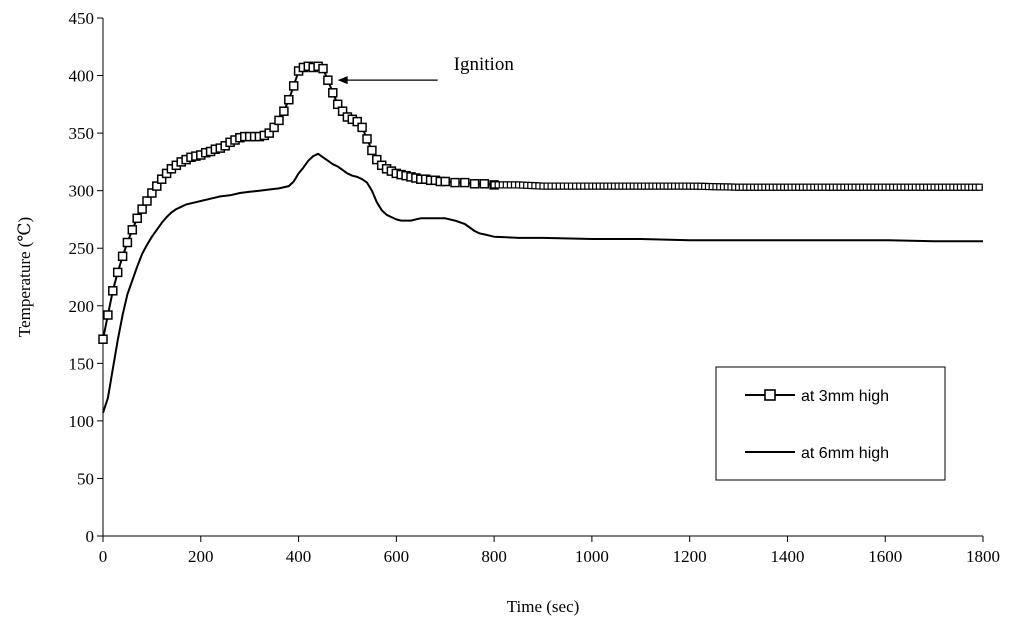  What do you see at coordinates (24, 277) in the screenshot?
I see `y-axis-title: Temperature (℃)` at bounding box center [24, 277].